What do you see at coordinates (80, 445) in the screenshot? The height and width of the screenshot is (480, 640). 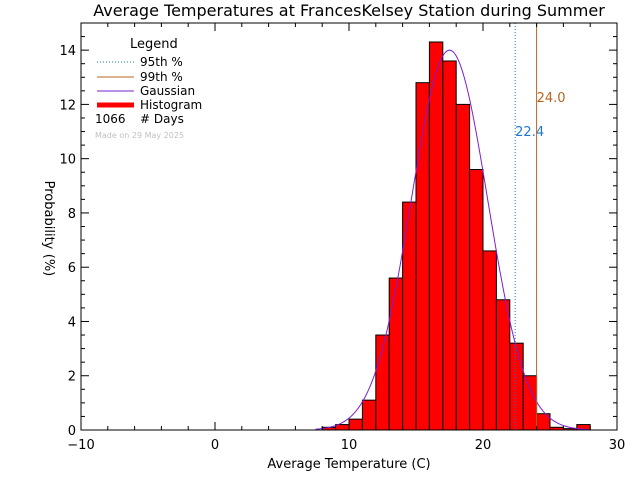 I see `x-tick-label--10: −10` at bounding box center [80, 445].